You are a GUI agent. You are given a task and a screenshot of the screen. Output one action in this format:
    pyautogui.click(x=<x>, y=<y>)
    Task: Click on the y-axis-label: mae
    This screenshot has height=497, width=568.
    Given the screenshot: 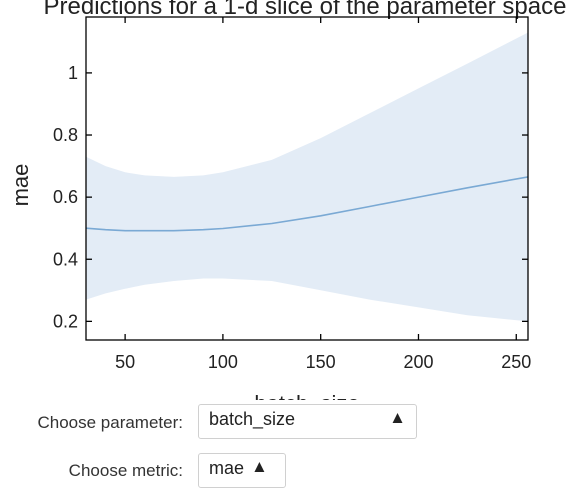 What is the action you would take?
    pyautogui.click(x=20, y=185)
    